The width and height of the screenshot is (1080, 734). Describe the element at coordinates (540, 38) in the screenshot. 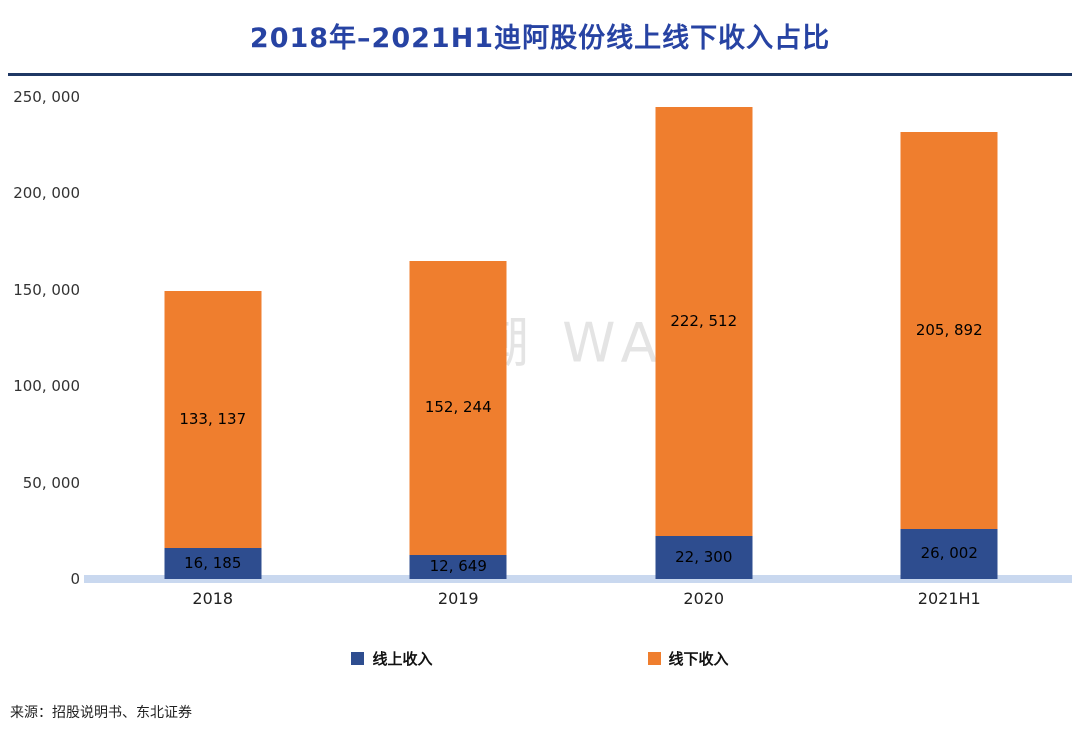

I see `chart-title: 2018年–2021H1迪阿股份线上线下收入占比` at that location.